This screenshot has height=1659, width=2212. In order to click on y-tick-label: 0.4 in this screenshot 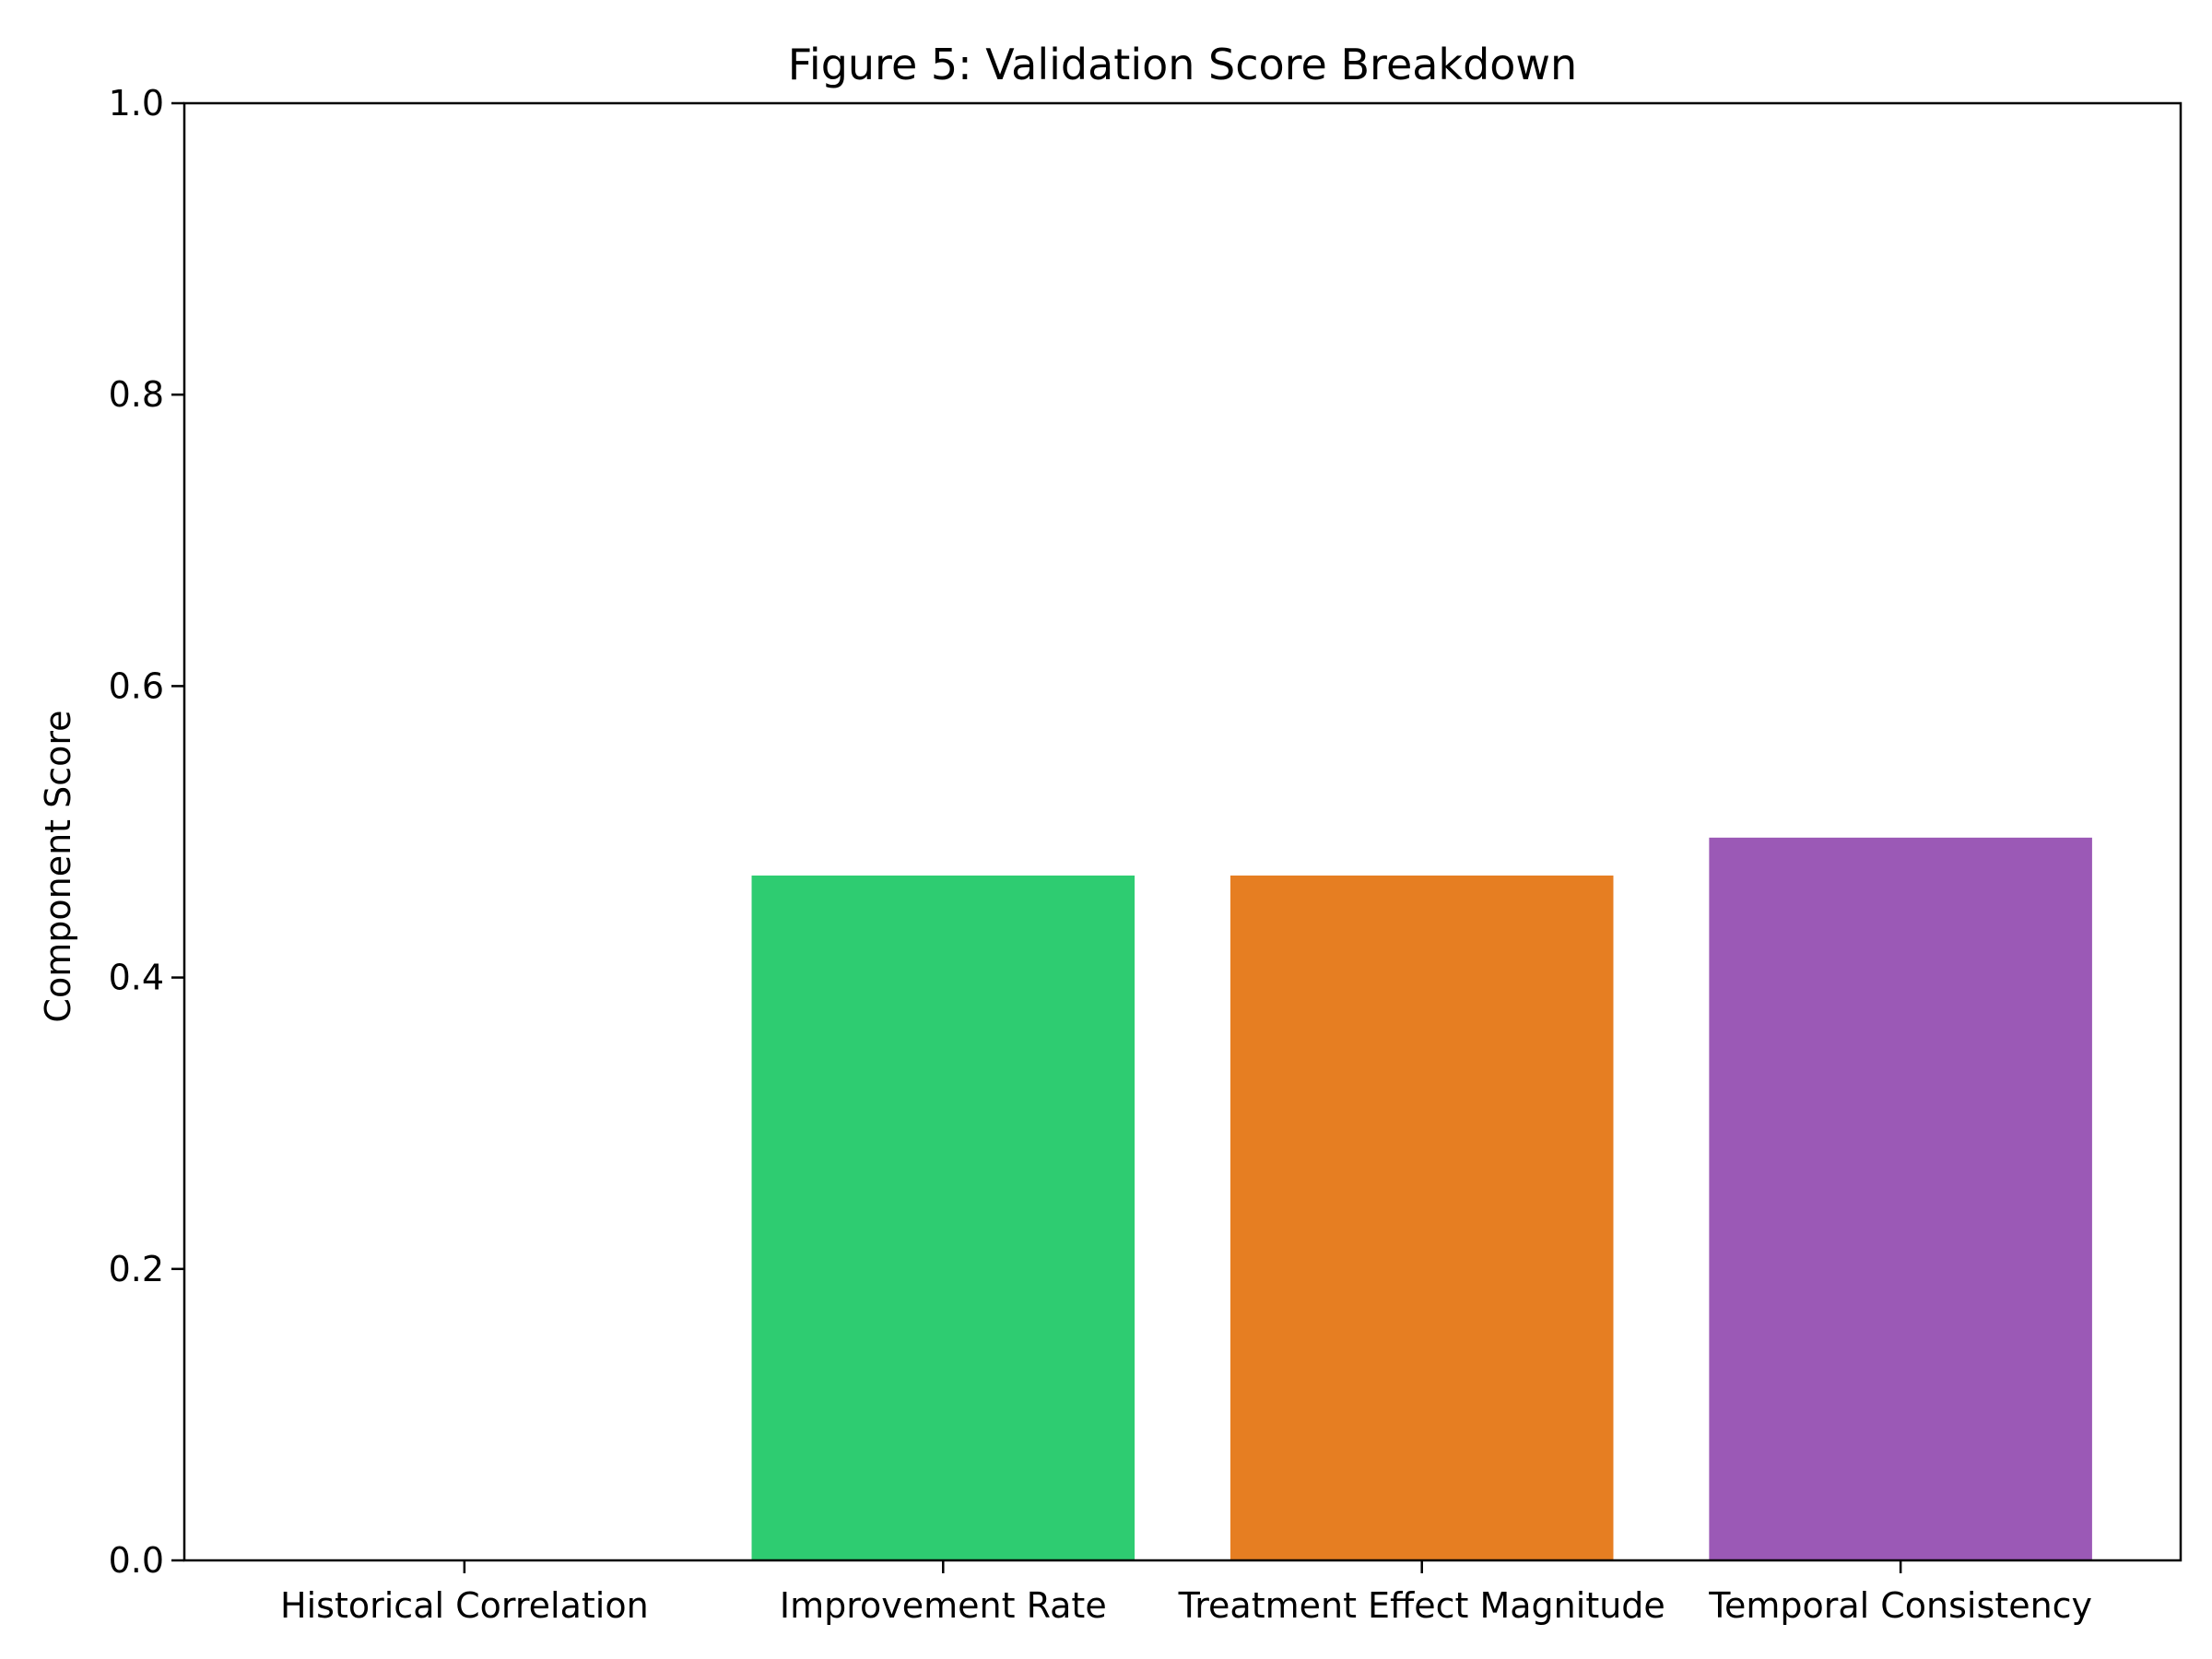, I will do `click(136, 978)`.